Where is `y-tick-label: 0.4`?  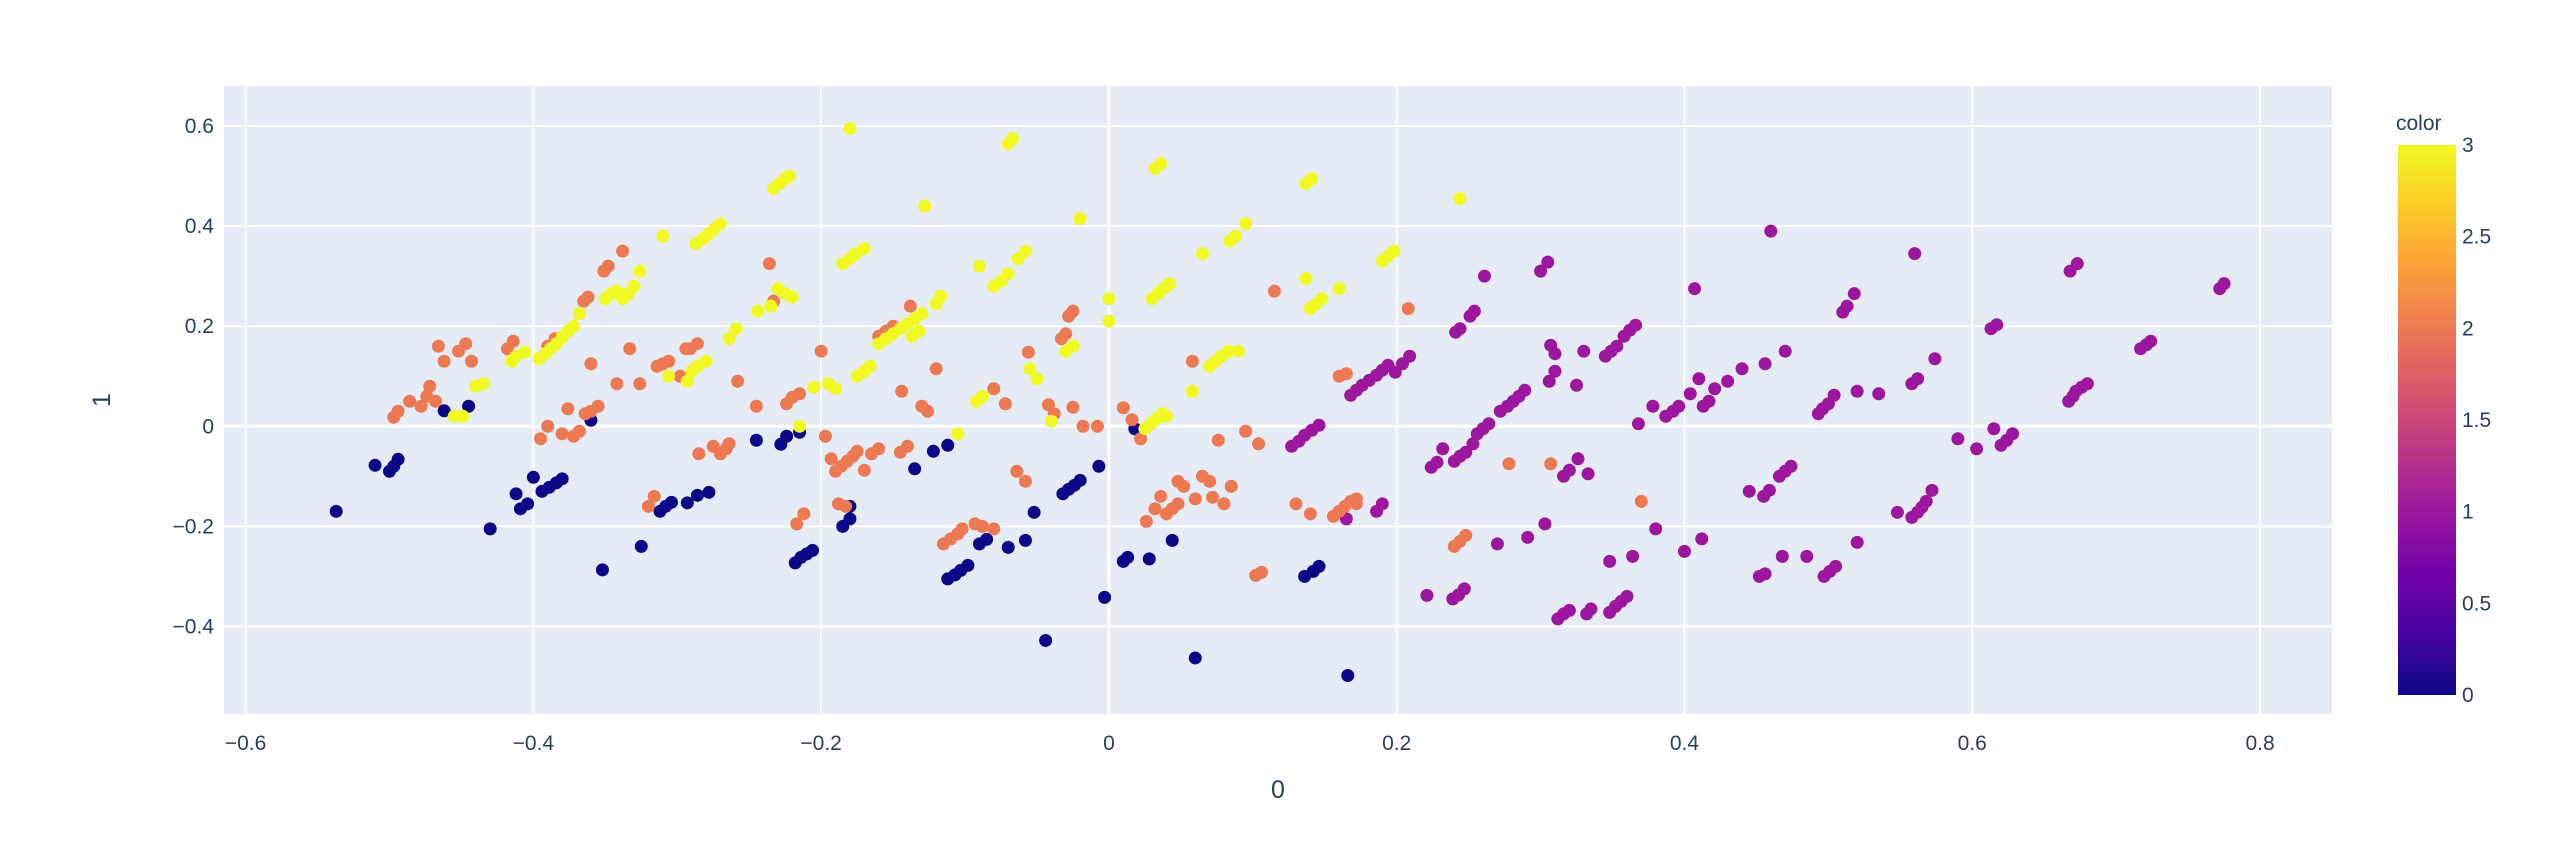 y-tick-label: 0.4 is located at coordinates (200, 226).